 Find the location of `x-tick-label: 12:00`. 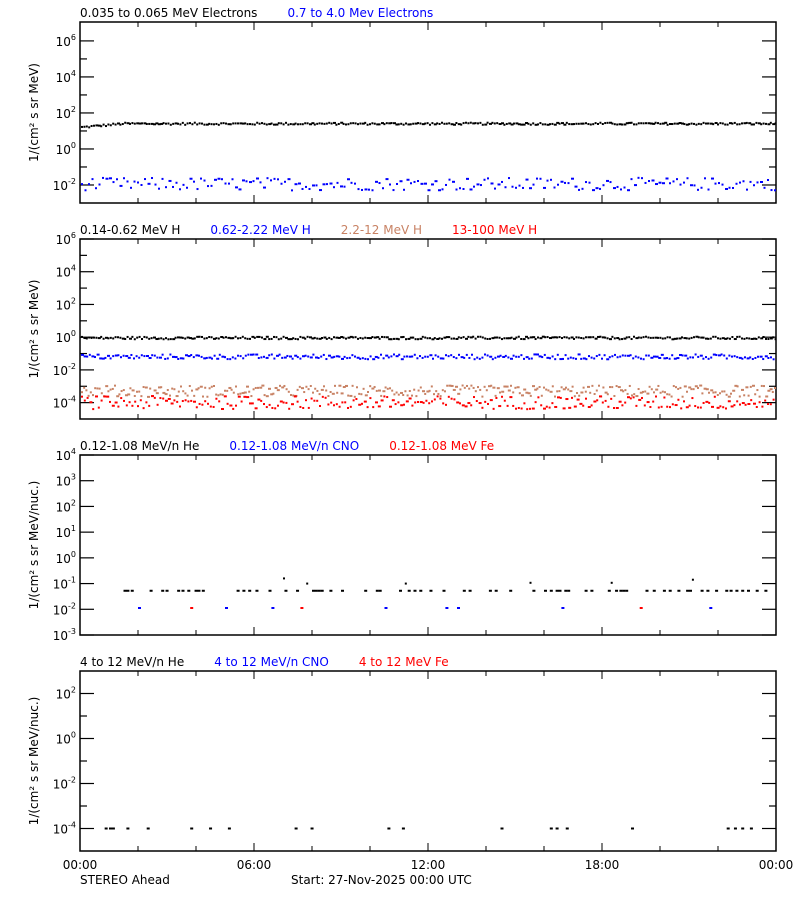

x-tick-label: 12:00 is located at coordinates (428, 865).